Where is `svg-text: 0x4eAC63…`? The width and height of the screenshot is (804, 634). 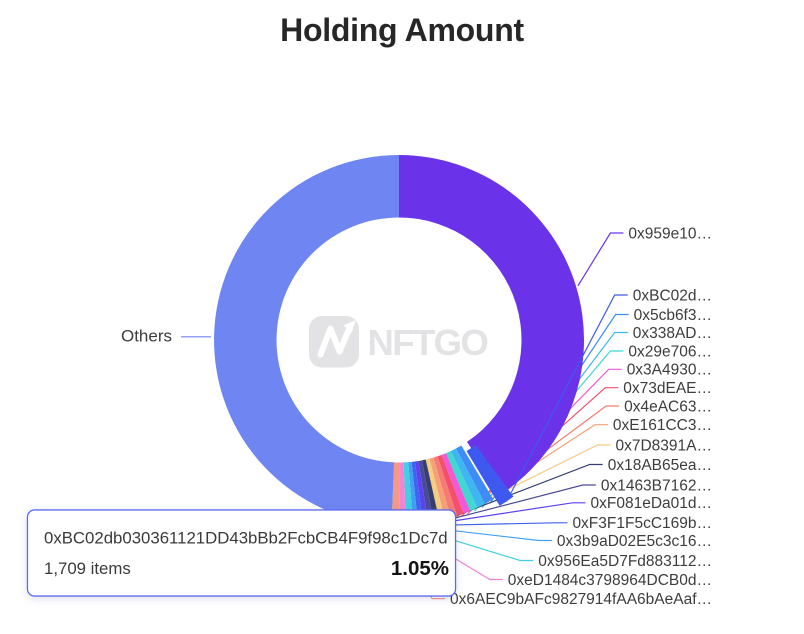 svg-text: 0x4eAC63… is located at coordinates (668, 406).